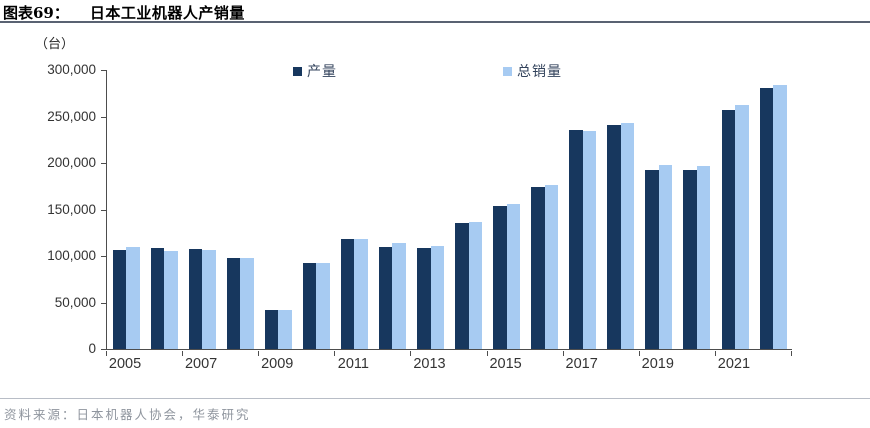 Image resolution: width=870 pixels, height=428 pixels. Describe the element at coordinates (164, 209) in the screenshot. I see `bar-group-2006` at that location.